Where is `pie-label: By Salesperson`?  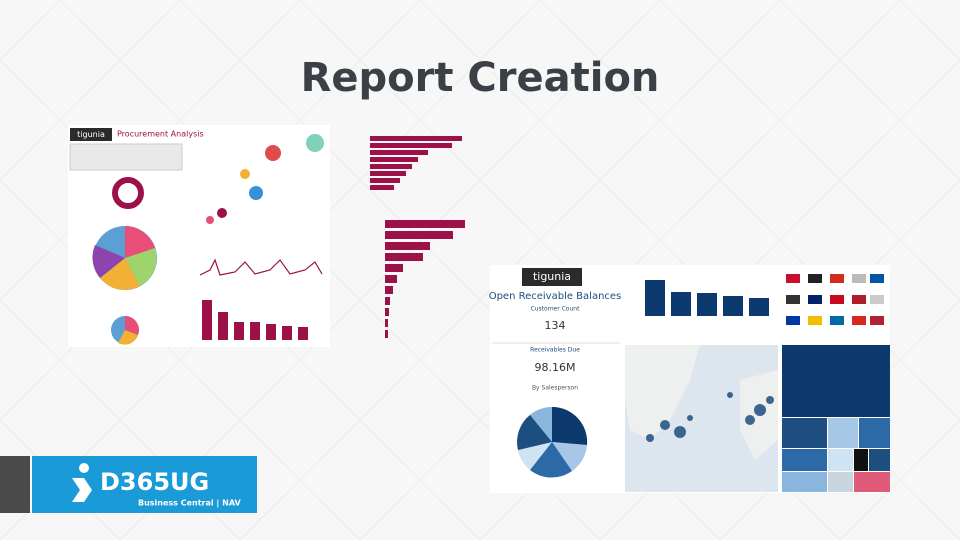
pie-label: By Salesperson is located at coordinates (555, 388).